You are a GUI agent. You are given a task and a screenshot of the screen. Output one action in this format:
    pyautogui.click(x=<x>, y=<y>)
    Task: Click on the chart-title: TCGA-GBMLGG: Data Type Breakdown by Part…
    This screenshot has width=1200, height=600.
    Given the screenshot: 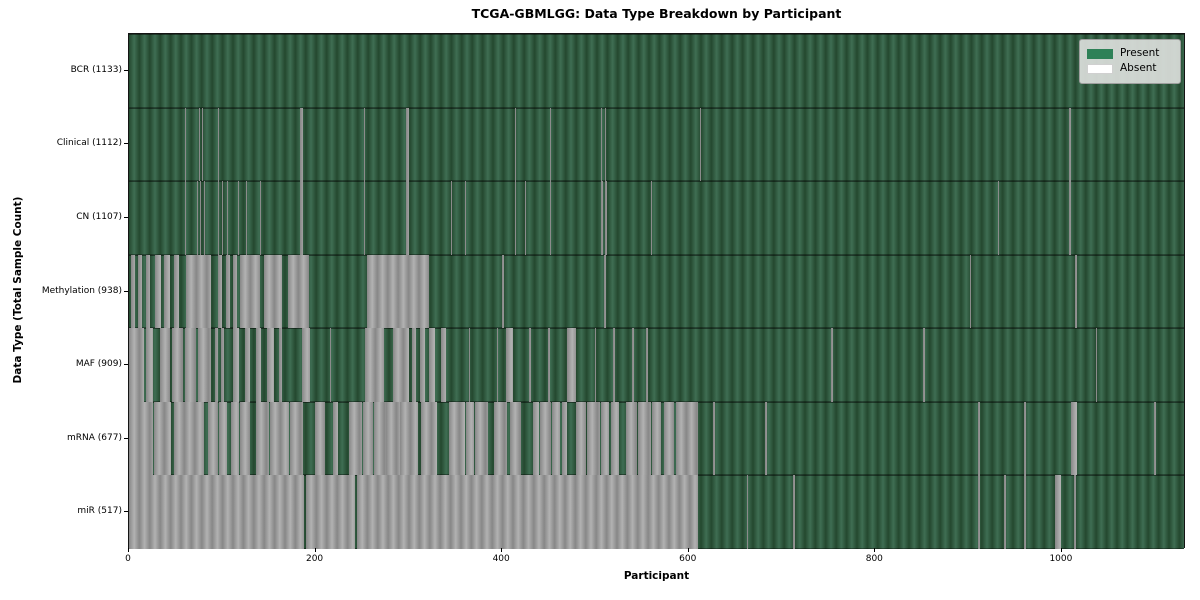 What is the action you would take?
    pyautogui.click(x=656, y=13)
    